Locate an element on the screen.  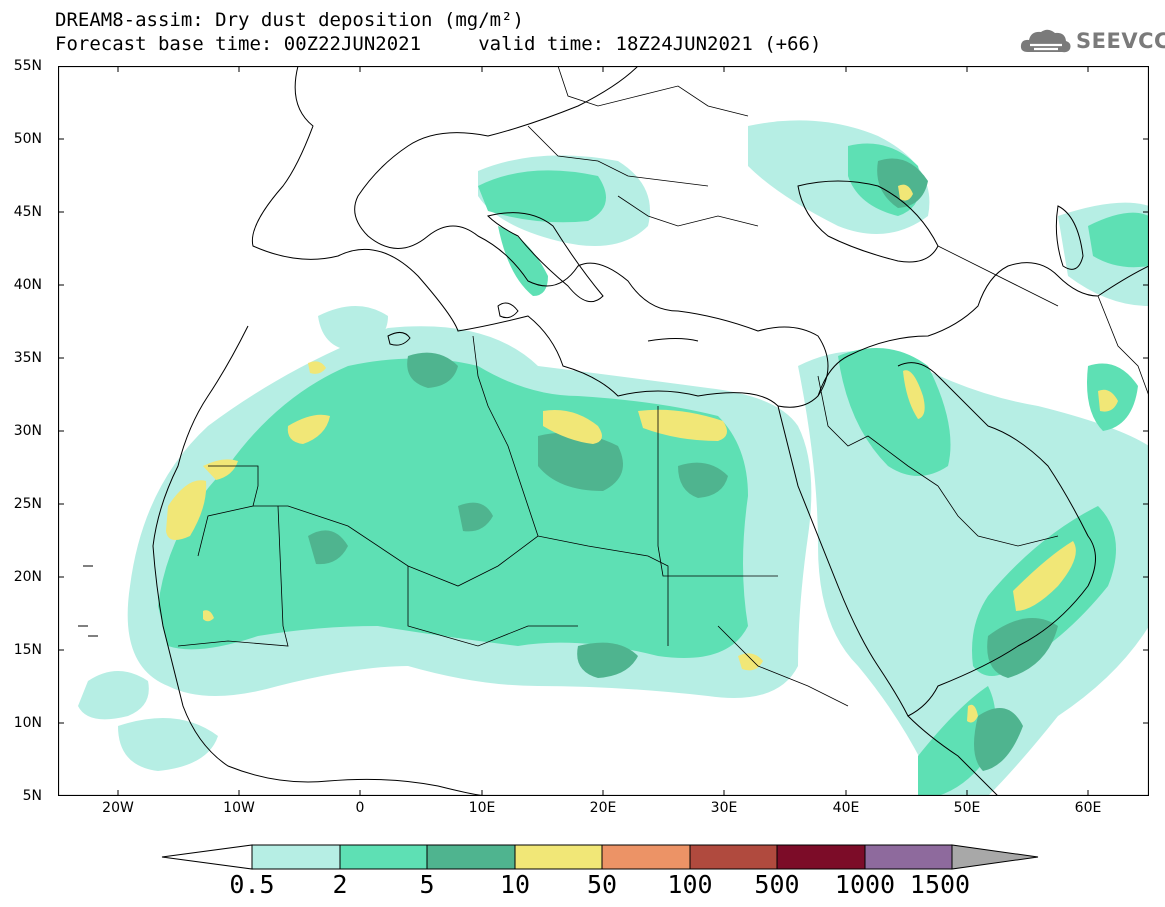
lon-label: 30E is located at coordinates (724, 808).